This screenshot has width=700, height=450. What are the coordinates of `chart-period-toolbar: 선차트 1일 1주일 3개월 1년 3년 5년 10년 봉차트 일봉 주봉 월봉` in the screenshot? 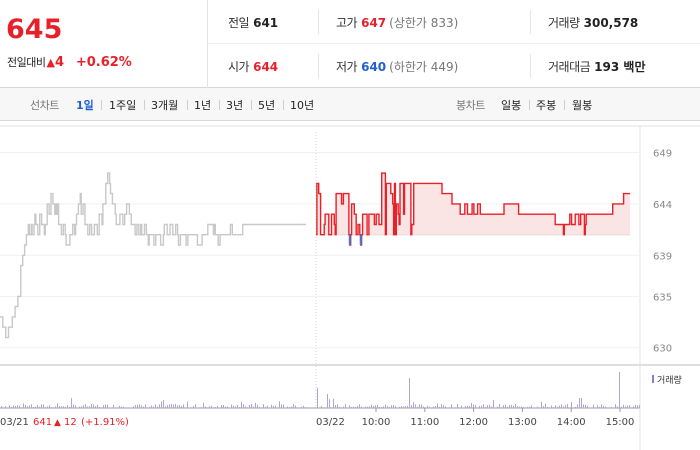 It's located at (350, 104).